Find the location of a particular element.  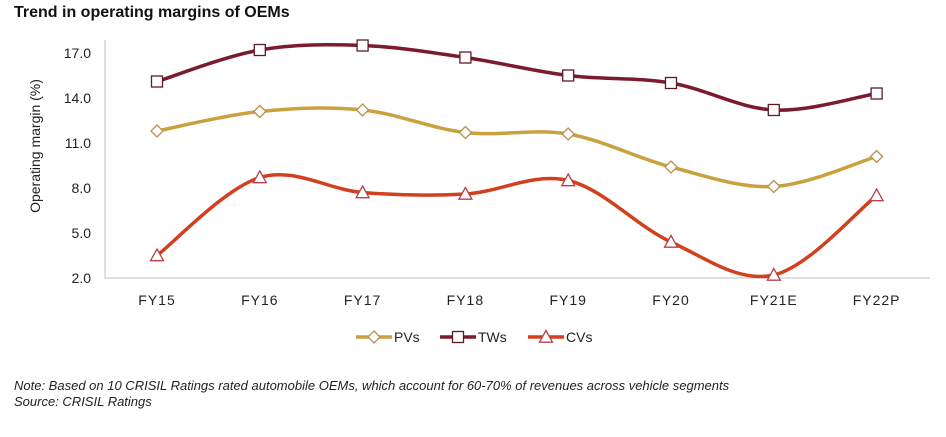

x-tick-label: FY17 is located at coordinates (362, 300).